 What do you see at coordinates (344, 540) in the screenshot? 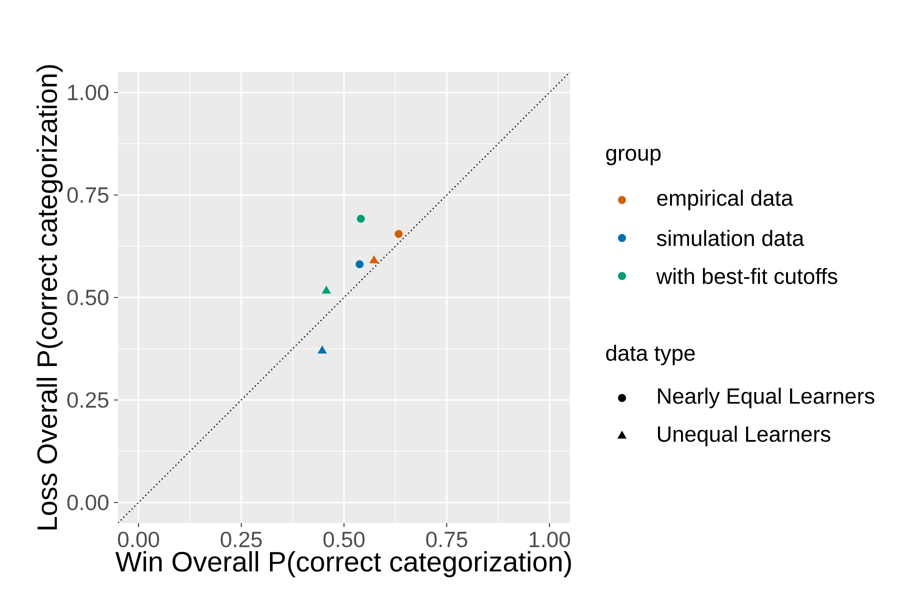
I see `x-tick-label: 0.50` at bounding box center [344, 540].